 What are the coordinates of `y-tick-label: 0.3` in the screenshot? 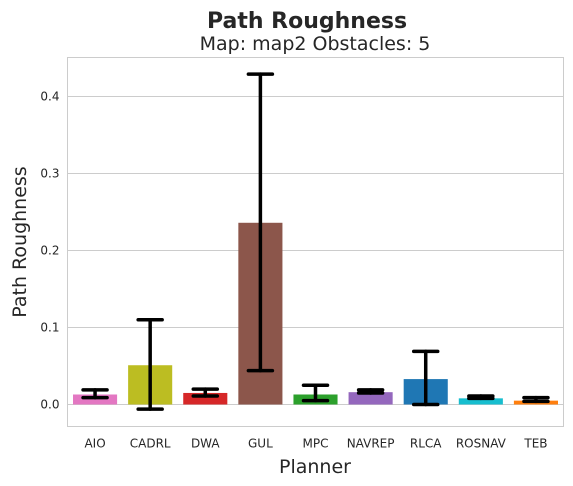 It's located at (49, 174).